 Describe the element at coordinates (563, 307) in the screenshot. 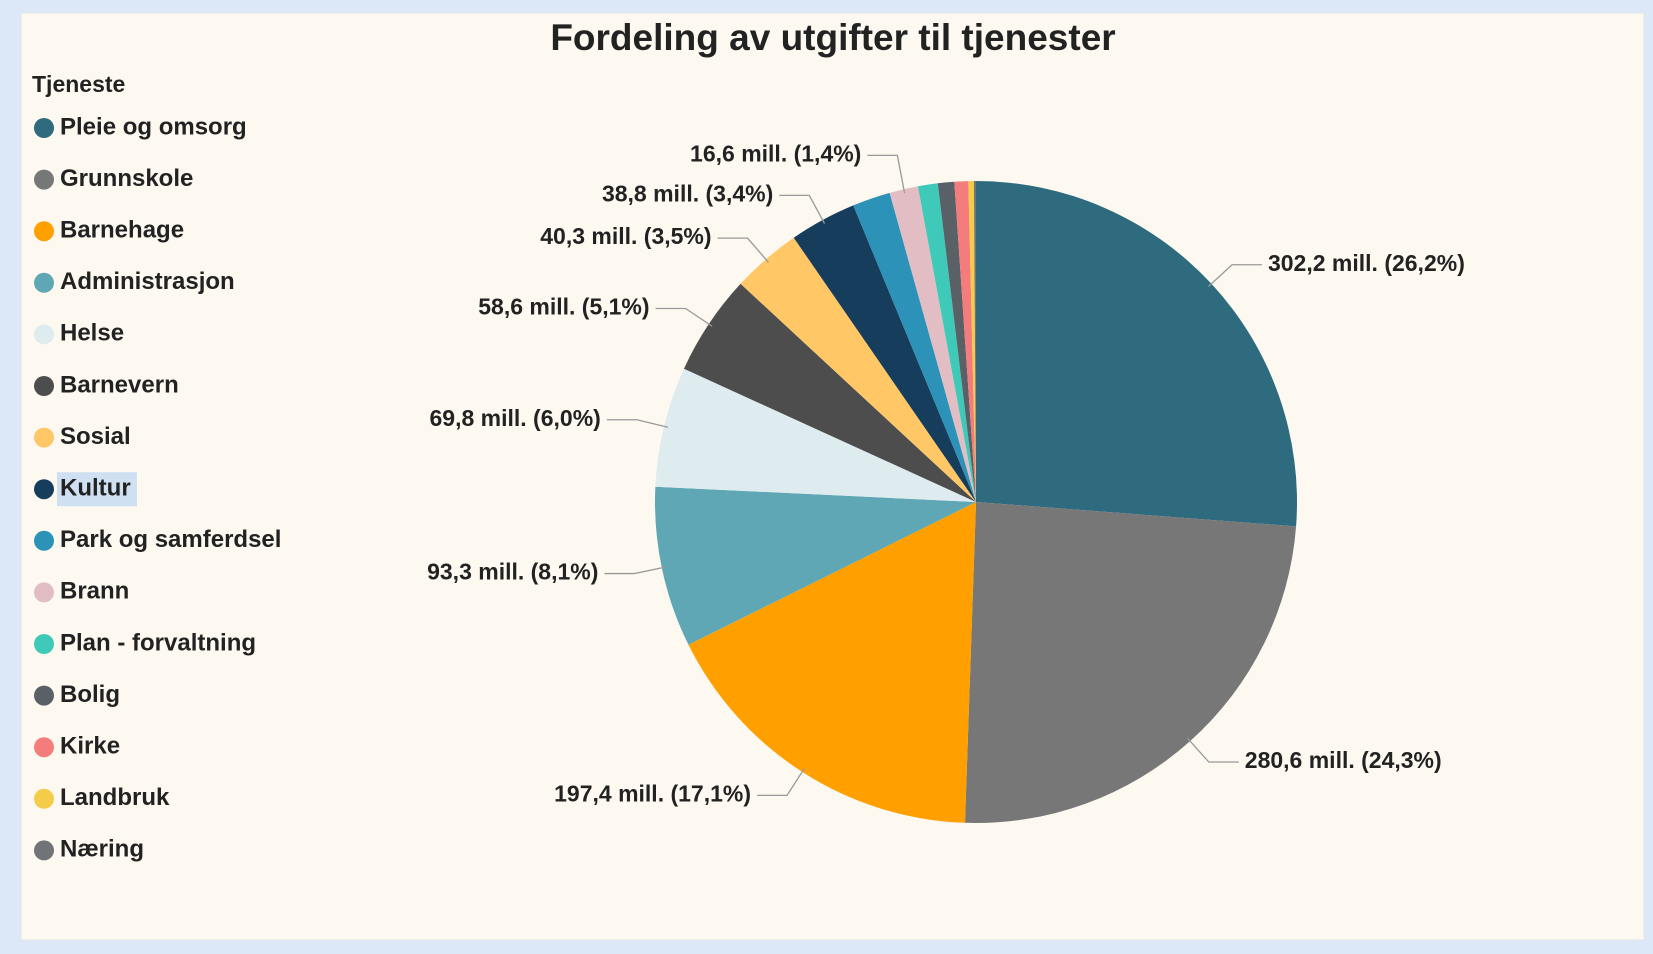

I see `data-label: 58,6 mill. (5,1%)` at that location.